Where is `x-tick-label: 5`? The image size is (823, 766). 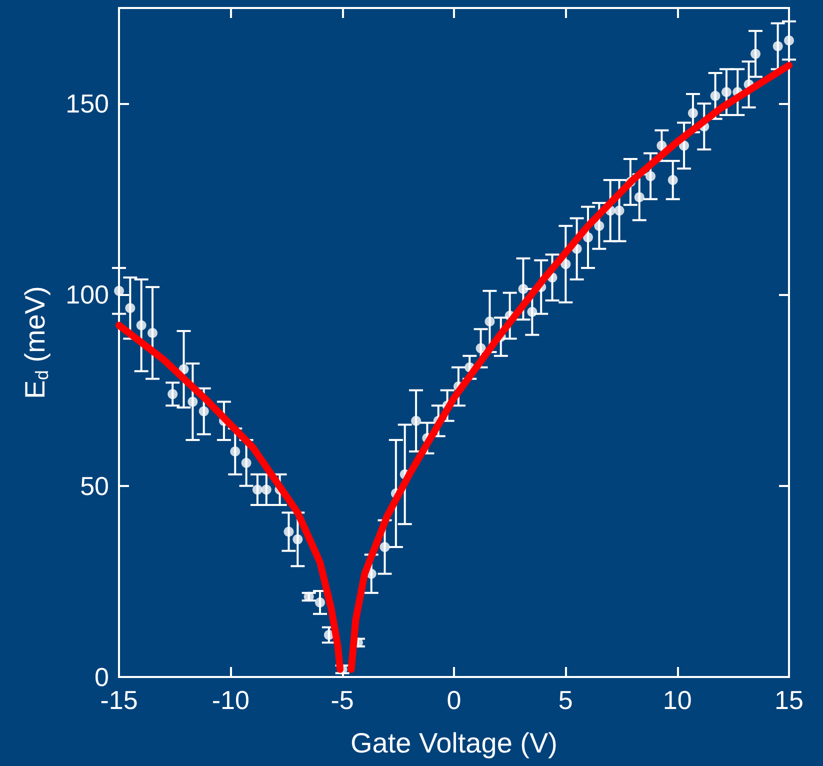 x-tick-label: 5 is located at coordinates (565, 700).